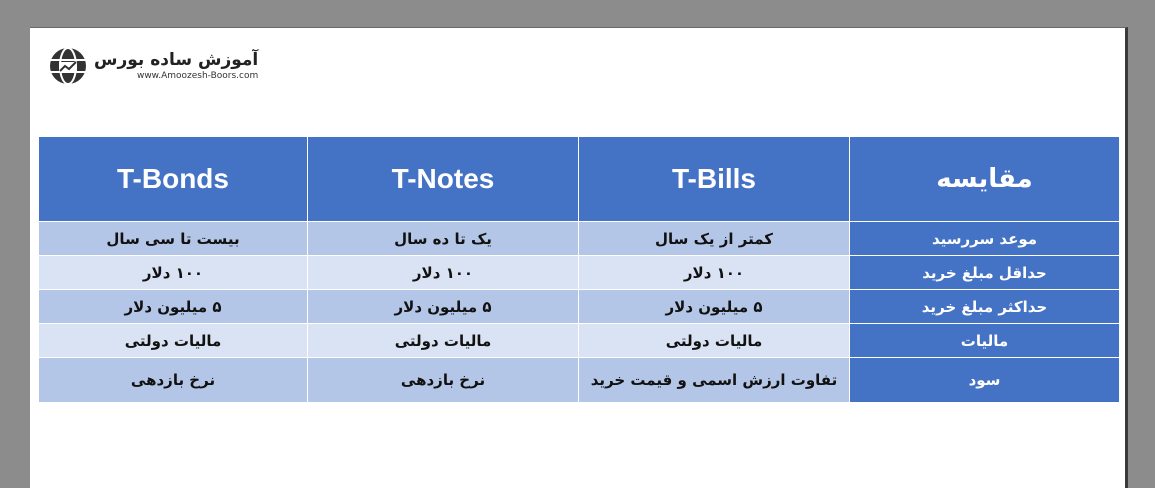 Image resolution: width=1155 pixels, height=488 pixels. I want to click on row-label: حداقل مبلغ خرید, so click(984, 272).